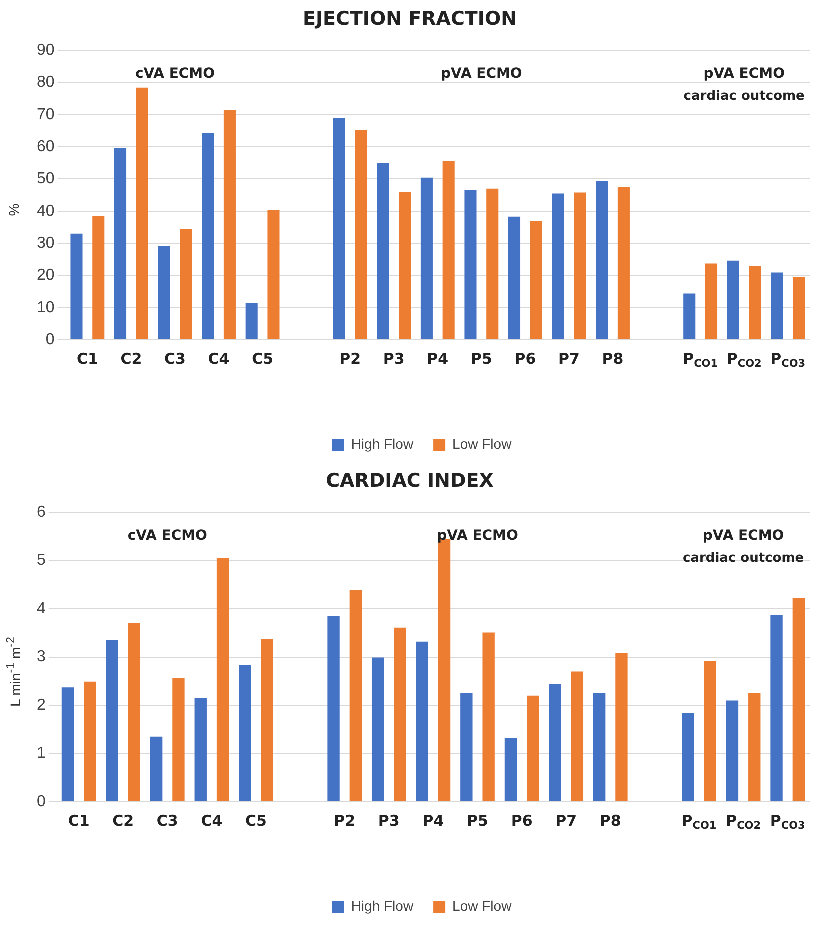 The image size is (820, 937). Describe the element at coordinates (569, 359) in the screenshot. I see `x-tick-label: P7` at that location.